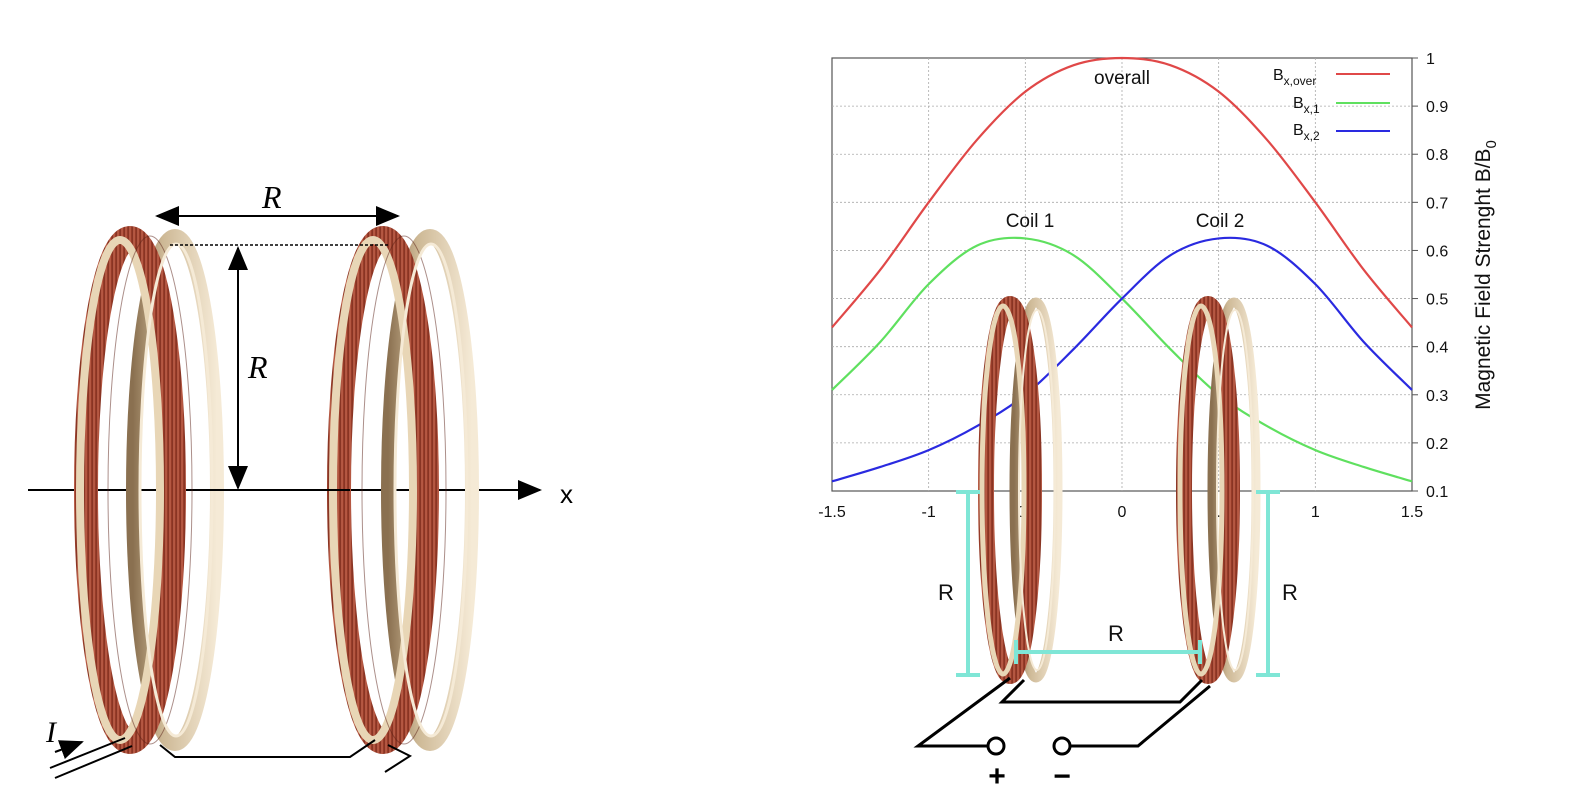 The height and width of the screenshot is (802, 1570). Describe the element at coordinates (1437, 251) in the screenshot. I see `y-tick-label: 0.6` at that location.